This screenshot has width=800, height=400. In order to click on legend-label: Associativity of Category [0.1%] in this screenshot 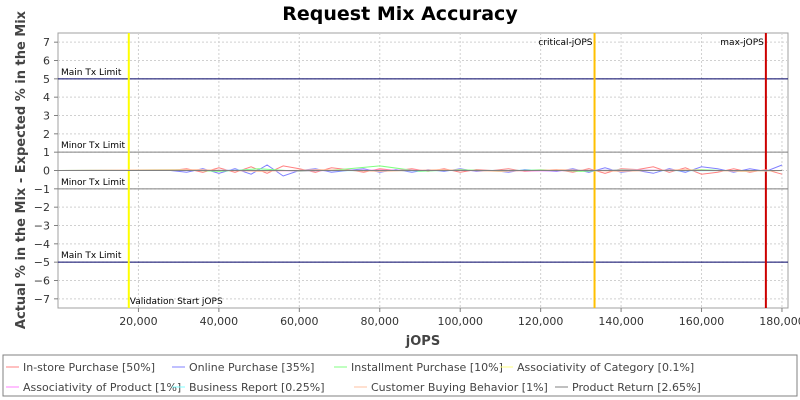, I will do `click(605, 367)`.